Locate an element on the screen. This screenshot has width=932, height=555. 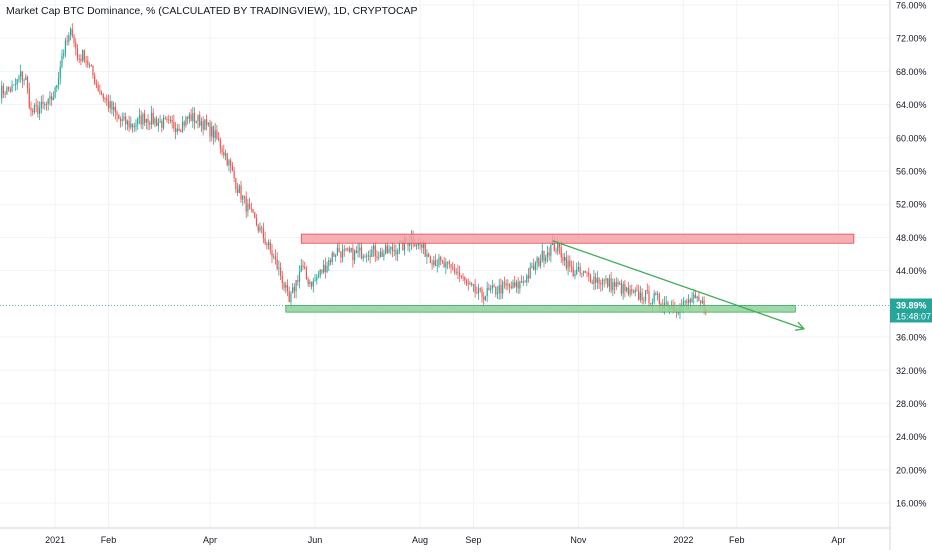
x-tick-label: 2021 is located at coordinates (55, 540).